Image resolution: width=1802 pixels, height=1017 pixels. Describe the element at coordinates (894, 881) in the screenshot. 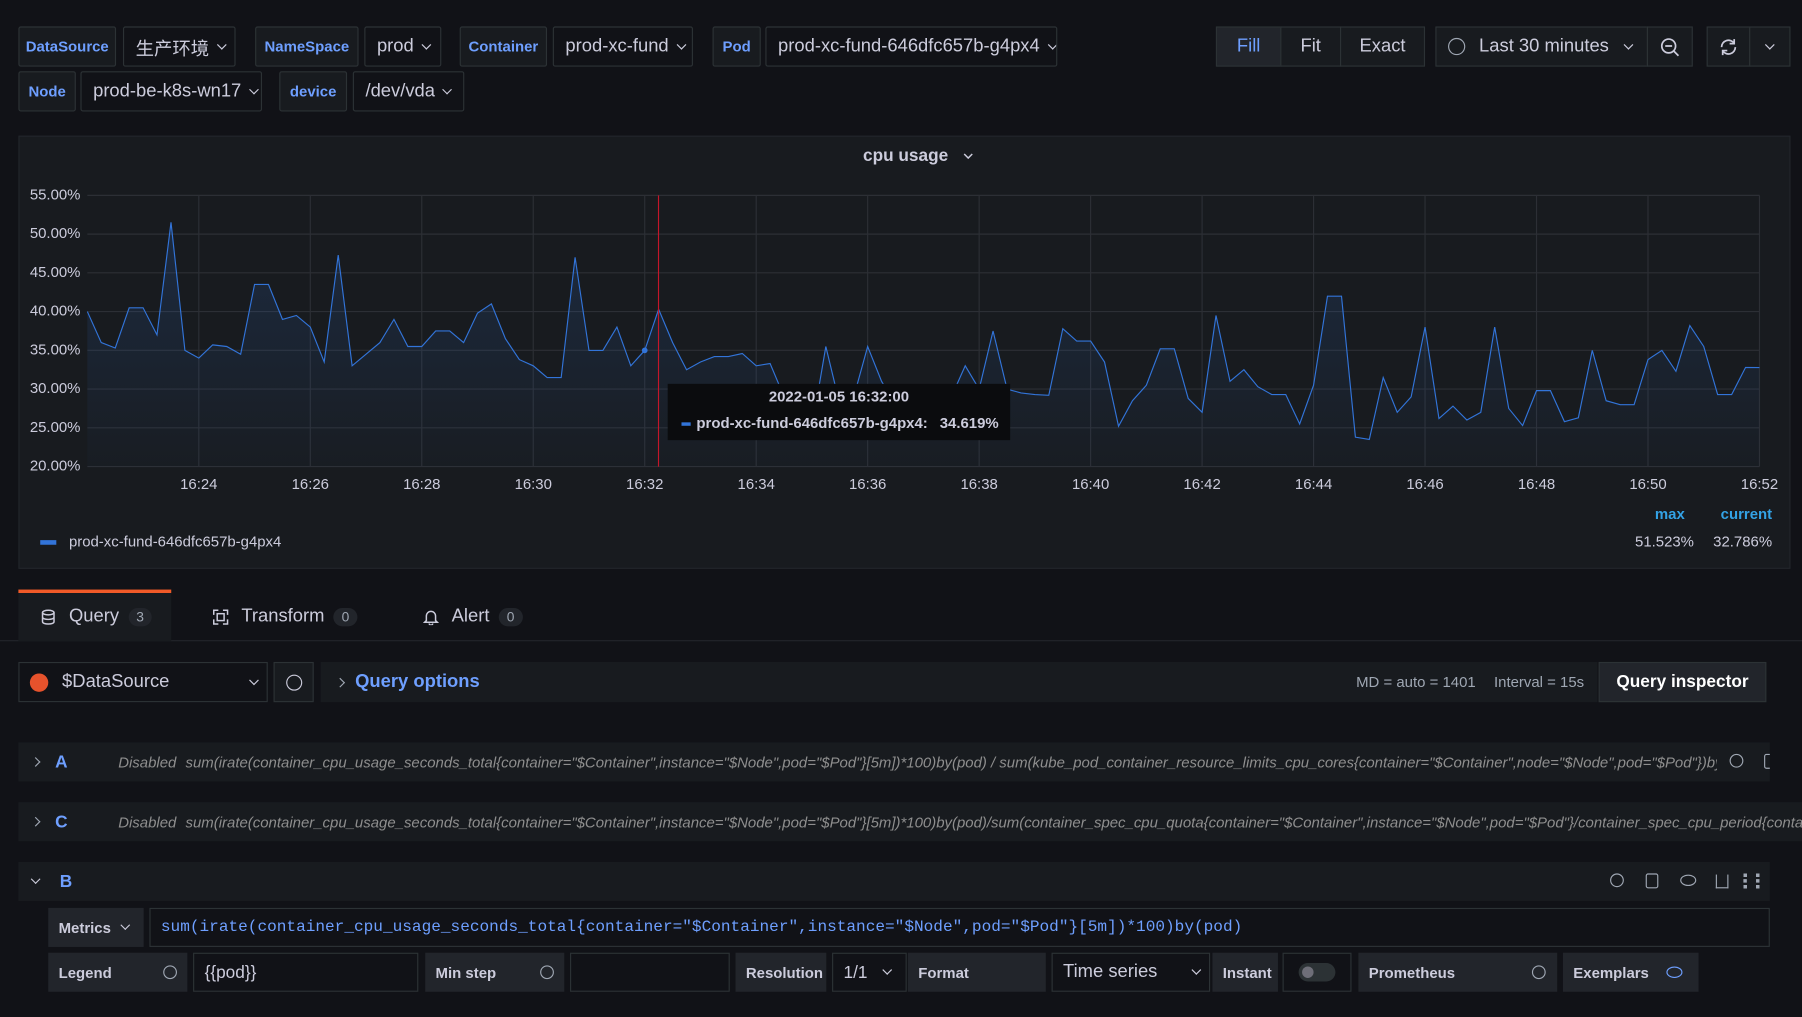

I see `query-row: B` at that location.